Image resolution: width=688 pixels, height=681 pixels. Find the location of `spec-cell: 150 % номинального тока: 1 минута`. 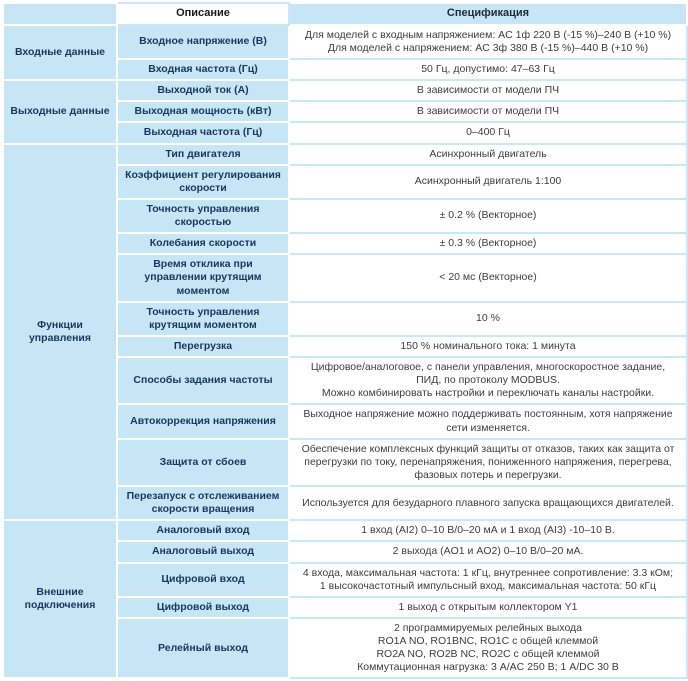

spec-cell: 150 % номинального тока: 1 минута is located at coordinates (488, 346).